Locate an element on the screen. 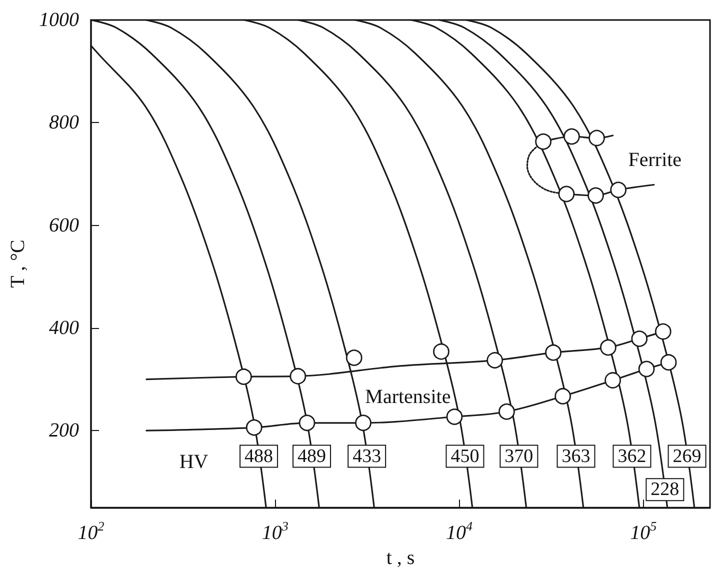 This screenshot has height=573, width=723. y-tick-label: 600 is located at coordinates (64, 225).